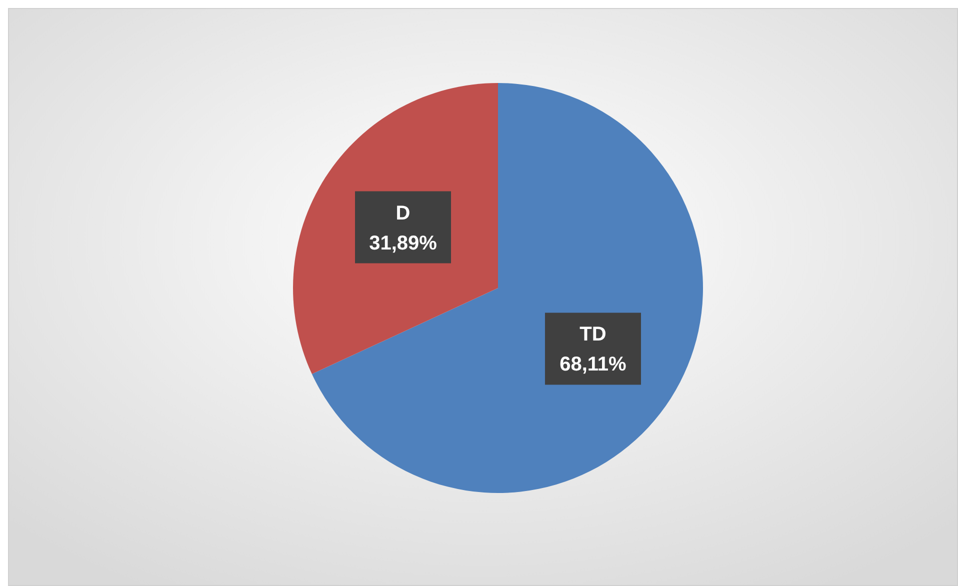 This screenshot has width=958, height=586. I want to click on data-label: 68,11%, so click(593, 365).